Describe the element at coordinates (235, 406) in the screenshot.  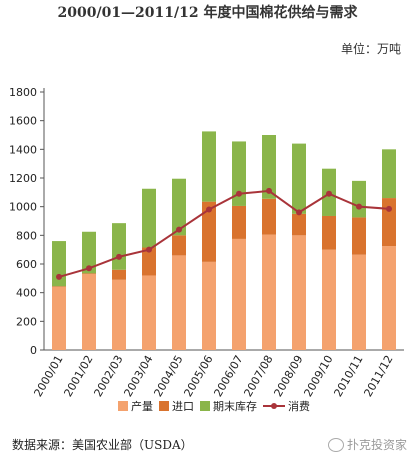
I see `legend-label-ending-stocks: 期末库存` at that location.